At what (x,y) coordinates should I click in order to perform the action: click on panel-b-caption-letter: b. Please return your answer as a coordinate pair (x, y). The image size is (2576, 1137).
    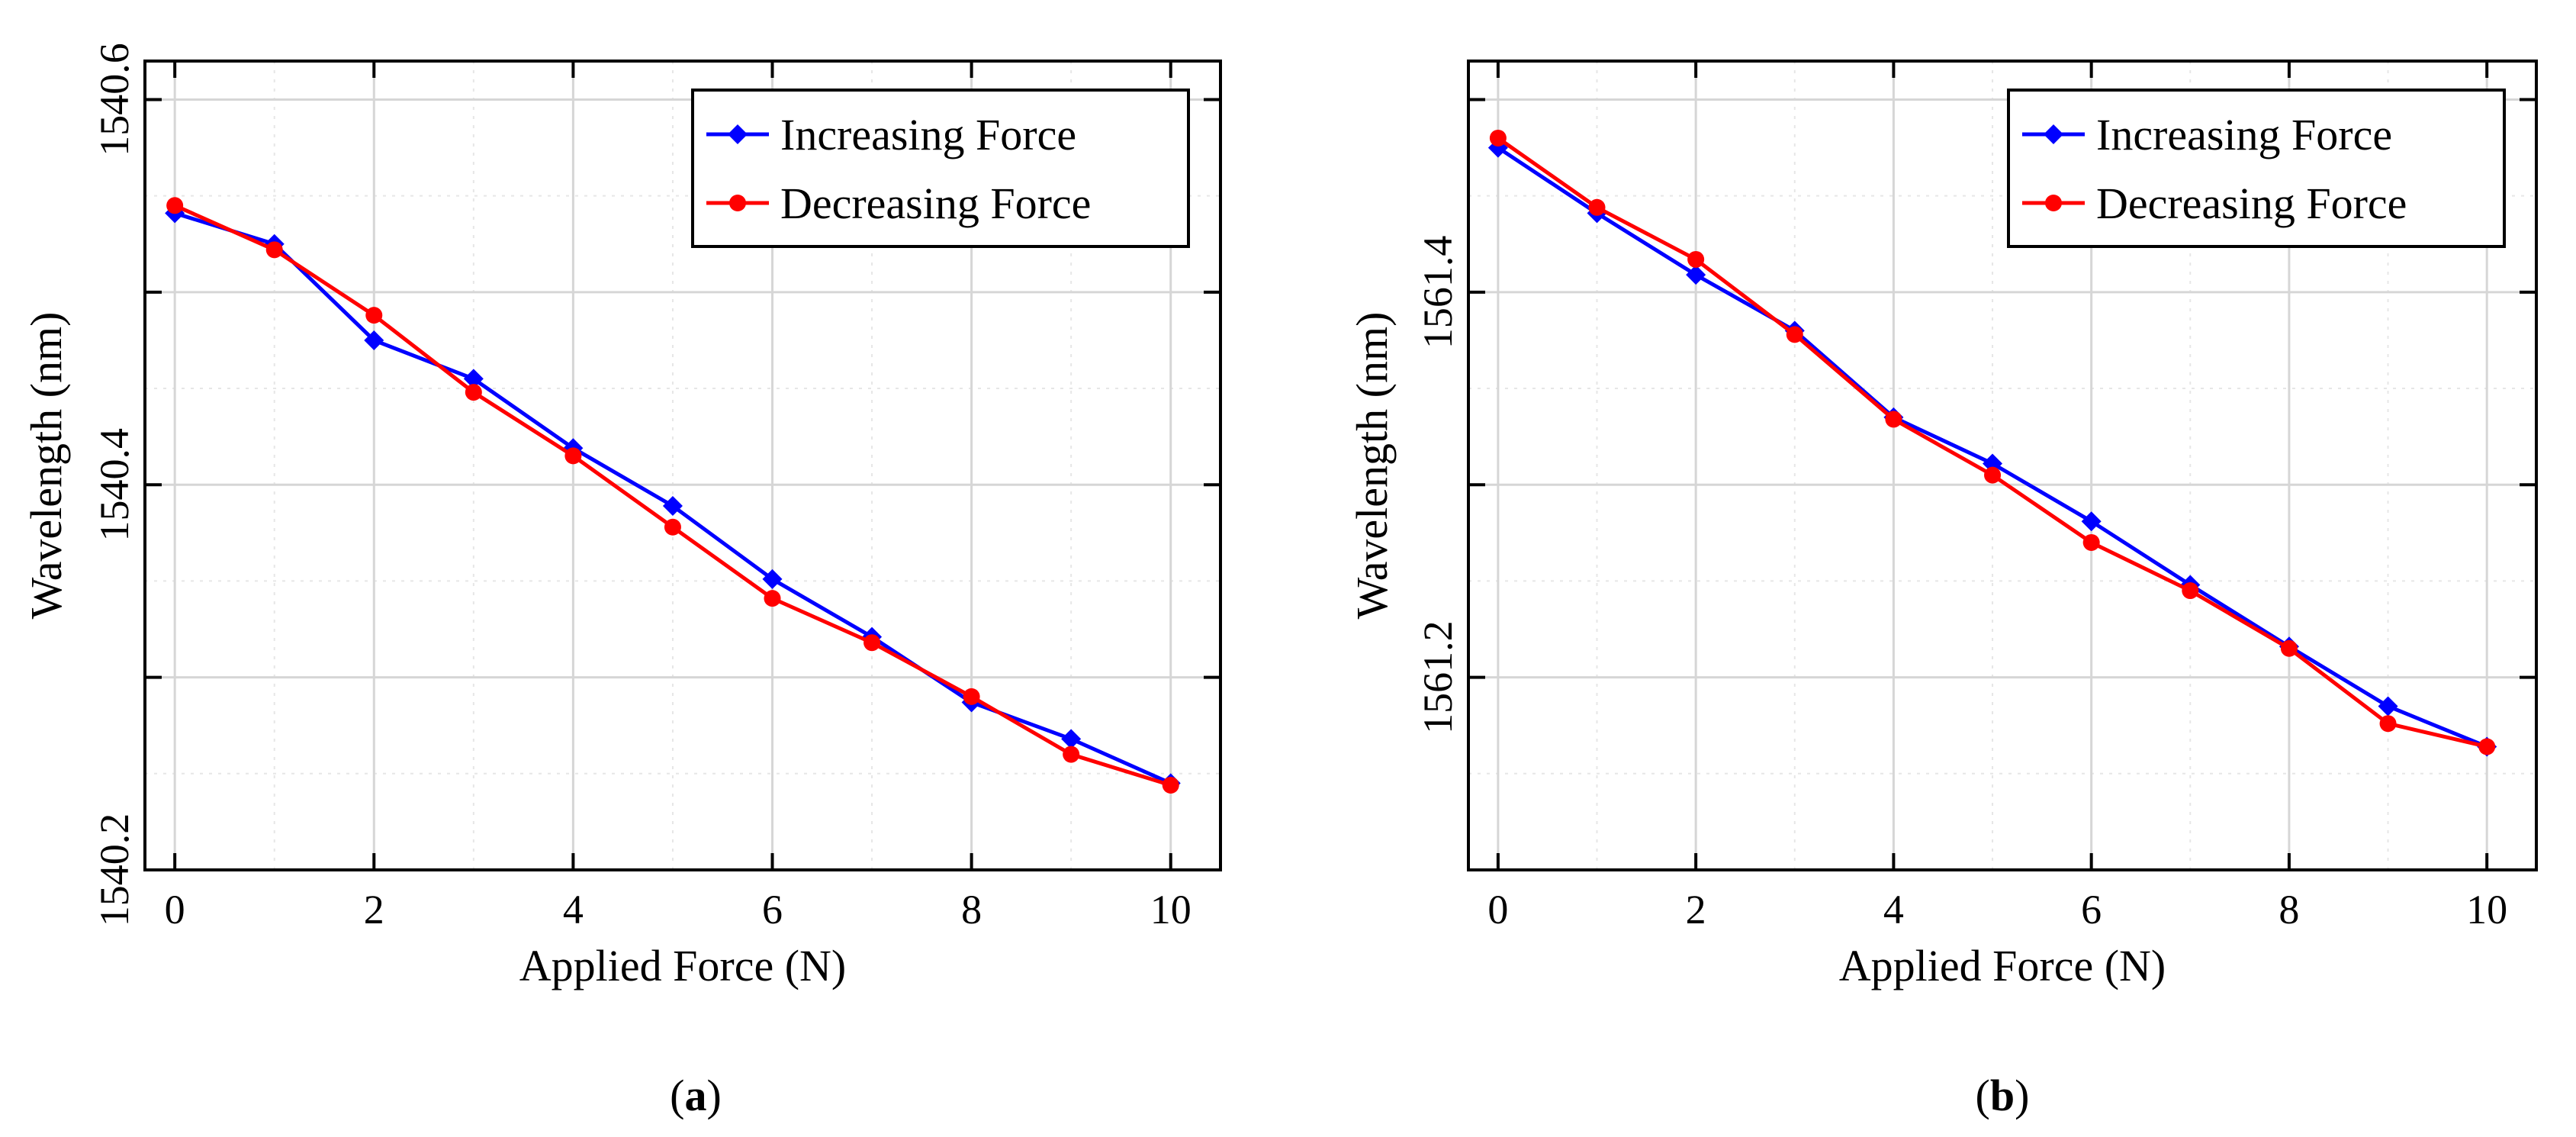
    Looking at the image, I should click on (2002, 1095).